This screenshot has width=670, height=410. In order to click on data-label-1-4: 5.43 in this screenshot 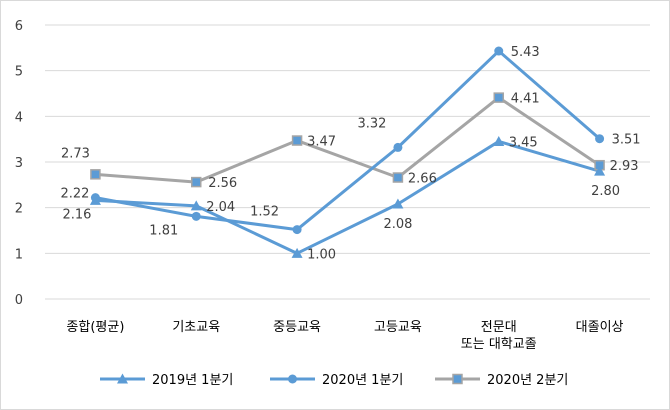, I will do `click(525, 52)`.